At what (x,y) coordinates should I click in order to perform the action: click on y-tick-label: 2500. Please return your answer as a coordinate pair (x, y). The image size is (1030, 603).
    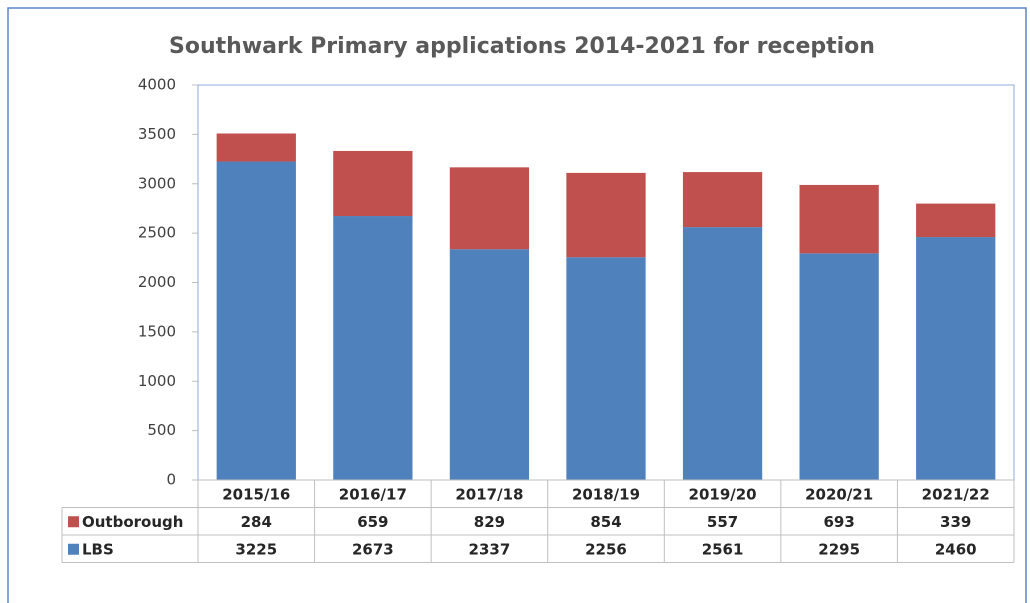
    Looking at the image, I should click on (157, 233).